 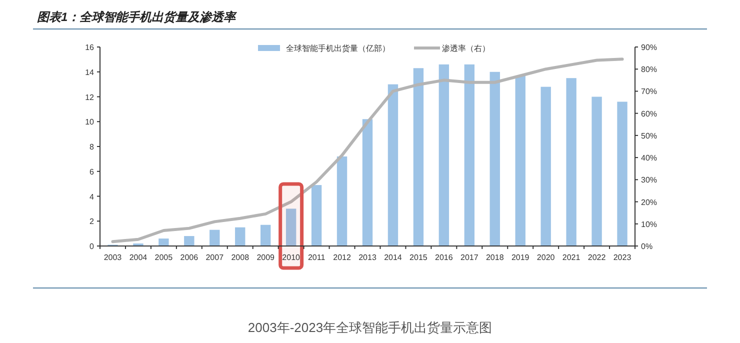 I want to click on x-tick-label: 2016, so click(x=444, y=257).